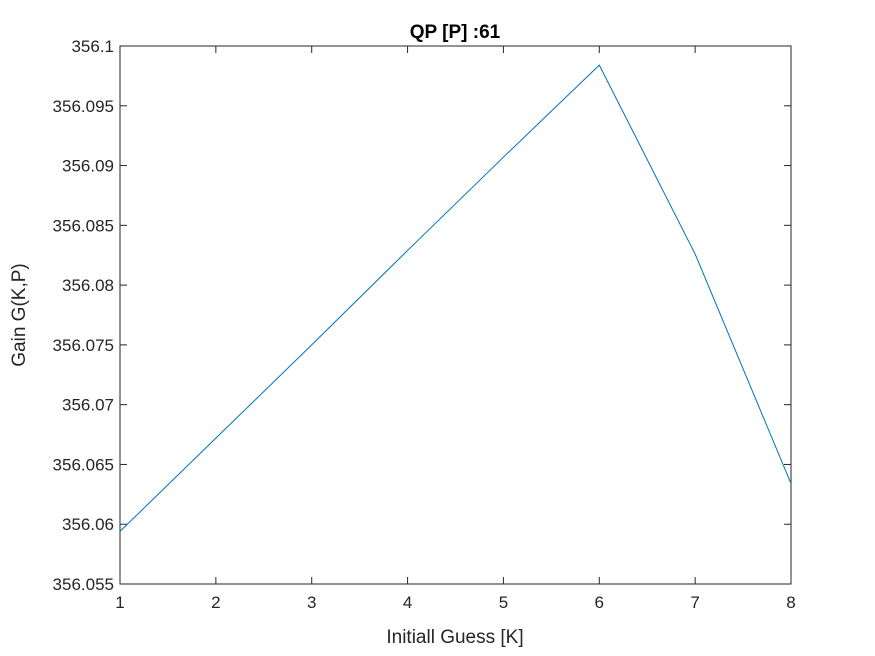  What do you see at coordinates (83, 225) in the screenshot?
I see `y-tick-label: 356.085` at bounding box center [83, 225].